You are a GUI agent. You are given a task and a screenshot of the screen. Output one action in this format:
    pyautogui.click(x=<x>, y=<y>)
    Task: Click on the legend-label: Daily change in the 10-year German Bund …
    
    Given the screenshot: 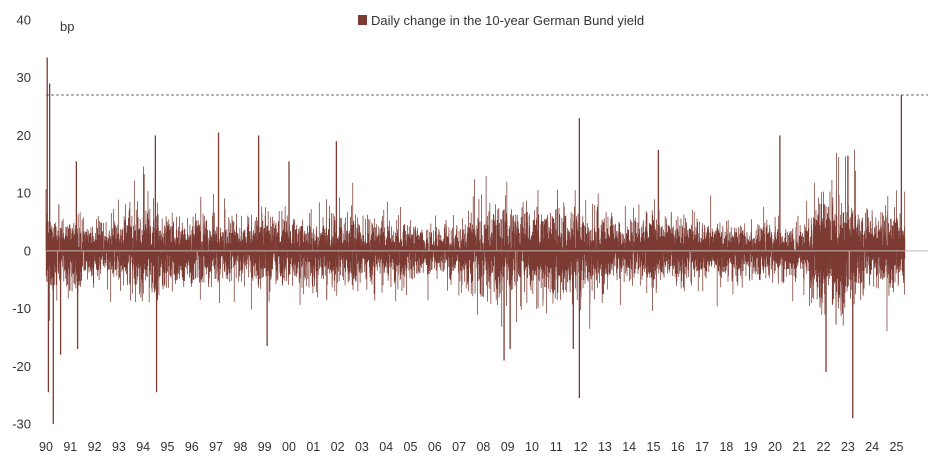 What is the action you would take?
    pyautogui.click(x=507, y=20)
    